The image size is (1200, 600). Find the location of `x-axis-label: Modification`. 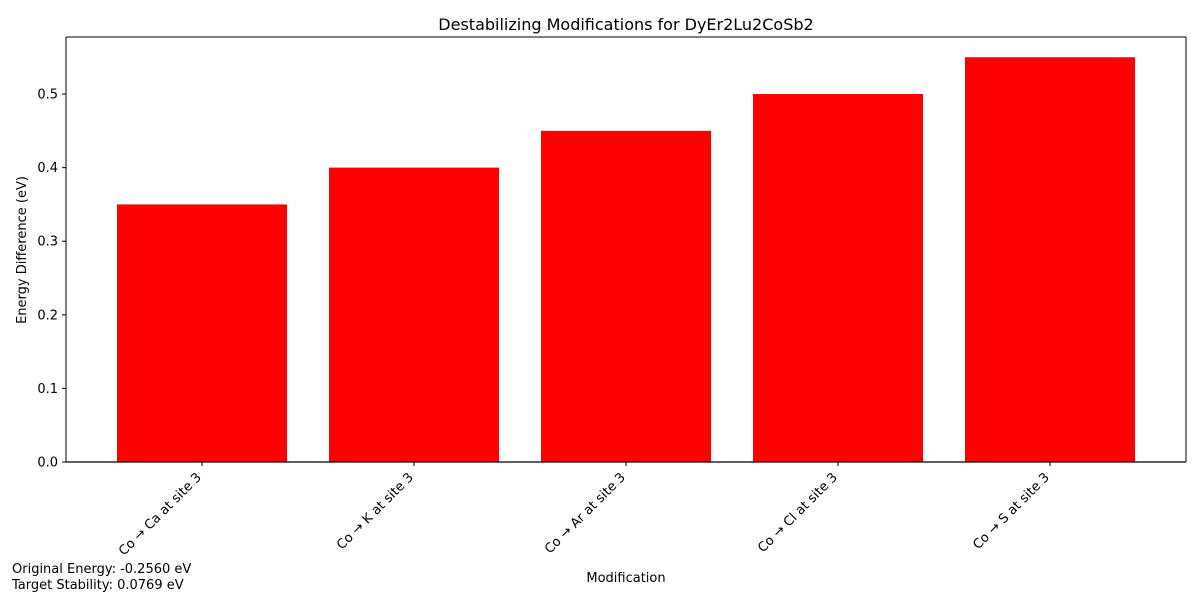

x-axis-label: Modification is located at coordinates (625, 578).